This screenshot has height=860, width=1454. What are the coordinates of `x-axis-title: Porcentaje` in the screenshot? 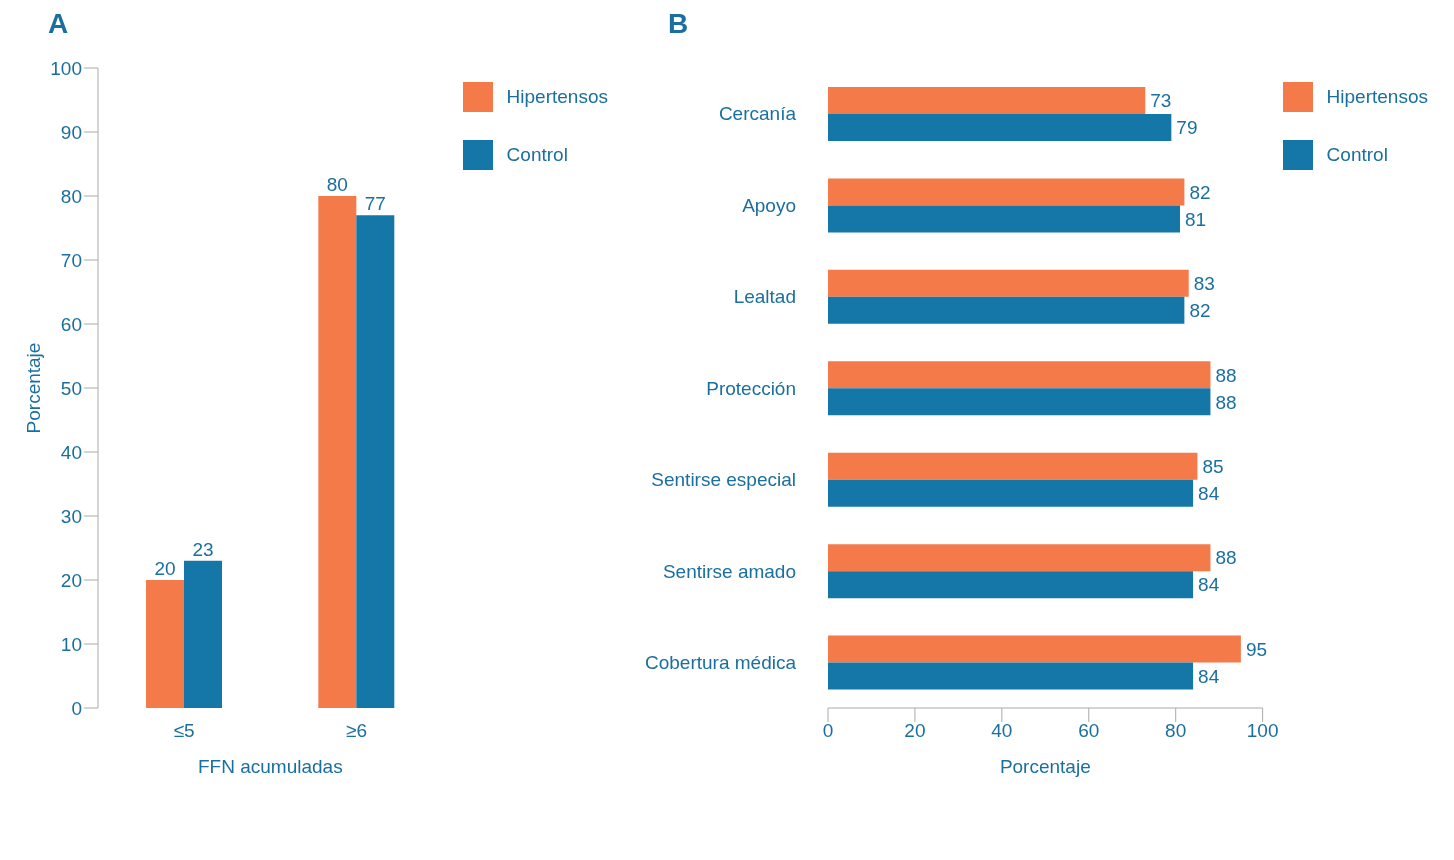 It's located at (1045, 766).